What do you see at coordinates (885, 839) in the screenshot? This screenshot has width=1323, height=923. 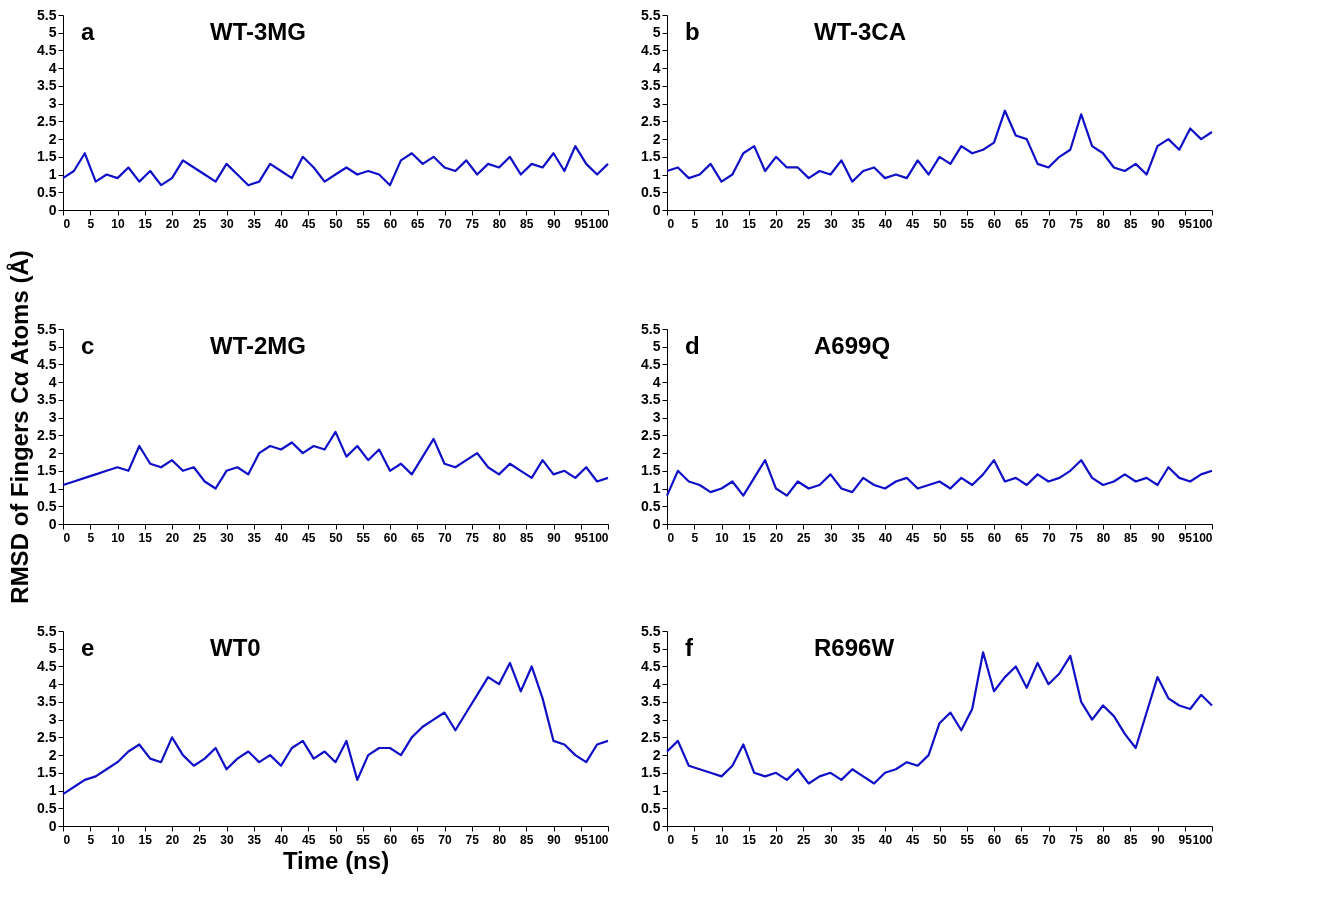 I see `x-tick-label: 40` at bounding box center [885, 839].